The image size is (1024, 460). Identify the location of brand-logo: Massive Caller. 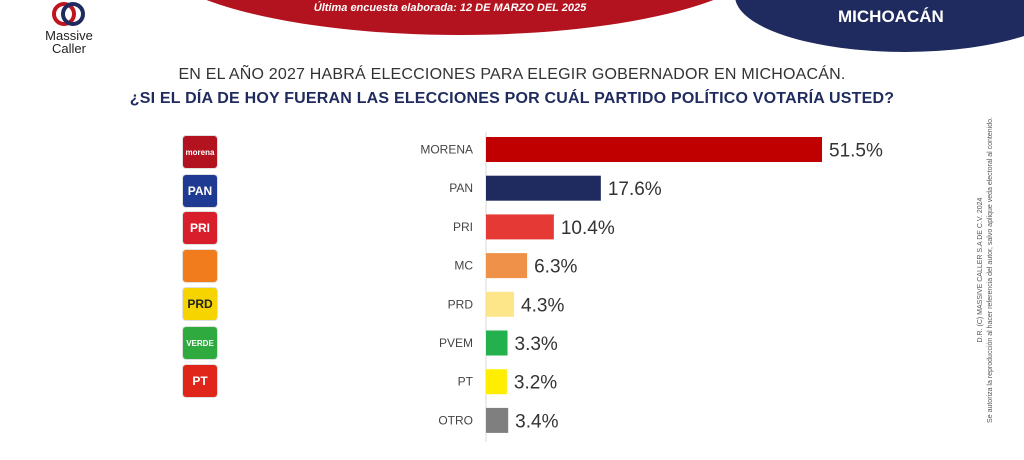
(69, 29).